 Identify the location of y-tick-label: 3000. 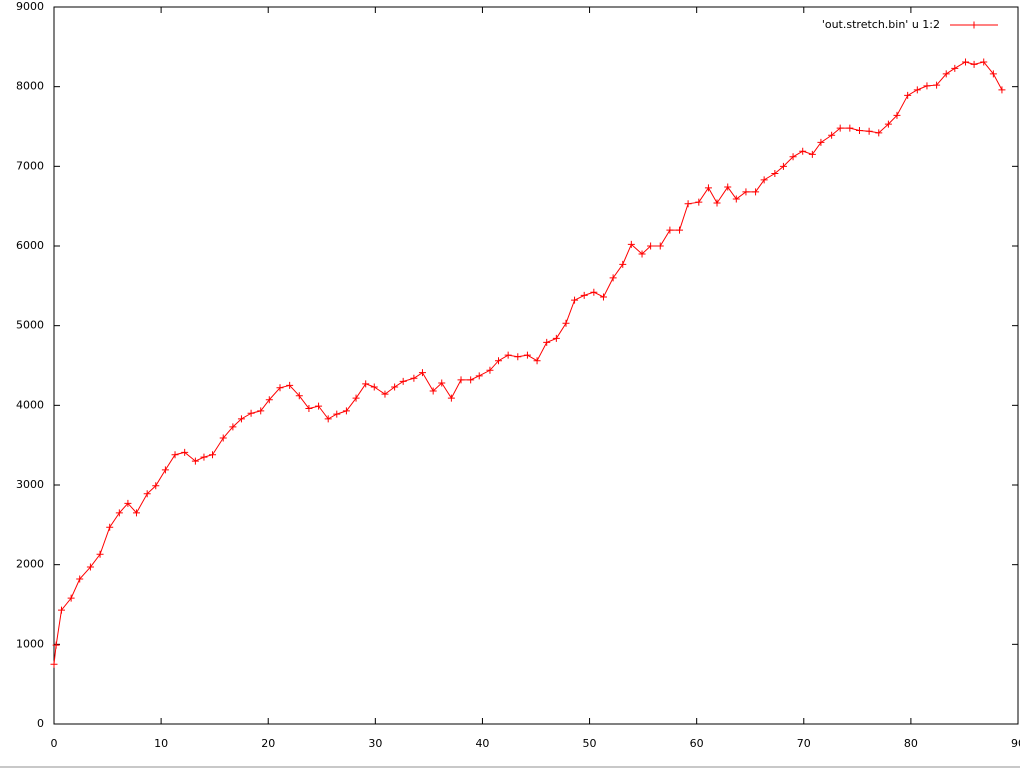
(30, 484).